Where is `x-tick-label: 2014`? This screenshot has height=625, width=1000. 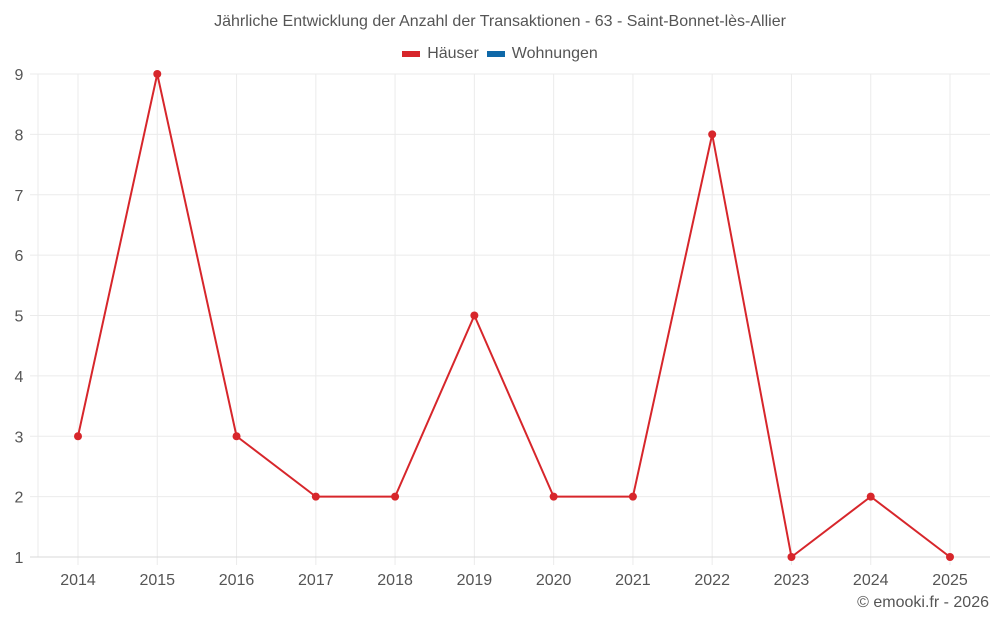
x-tick-label: 2014 is located at coordinates (78, 580).